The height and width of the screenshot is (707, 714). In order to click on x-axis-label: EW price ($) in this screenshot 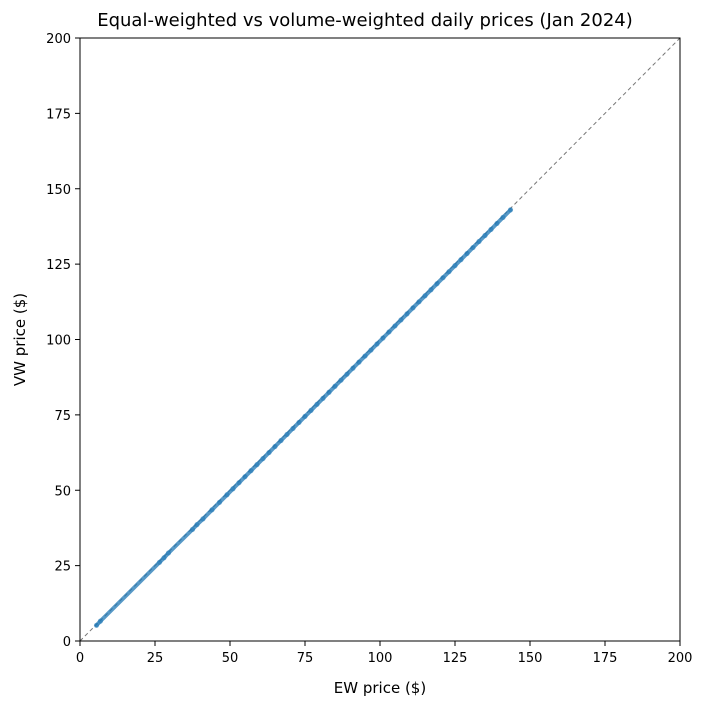, I will do `click(380, 688)`.